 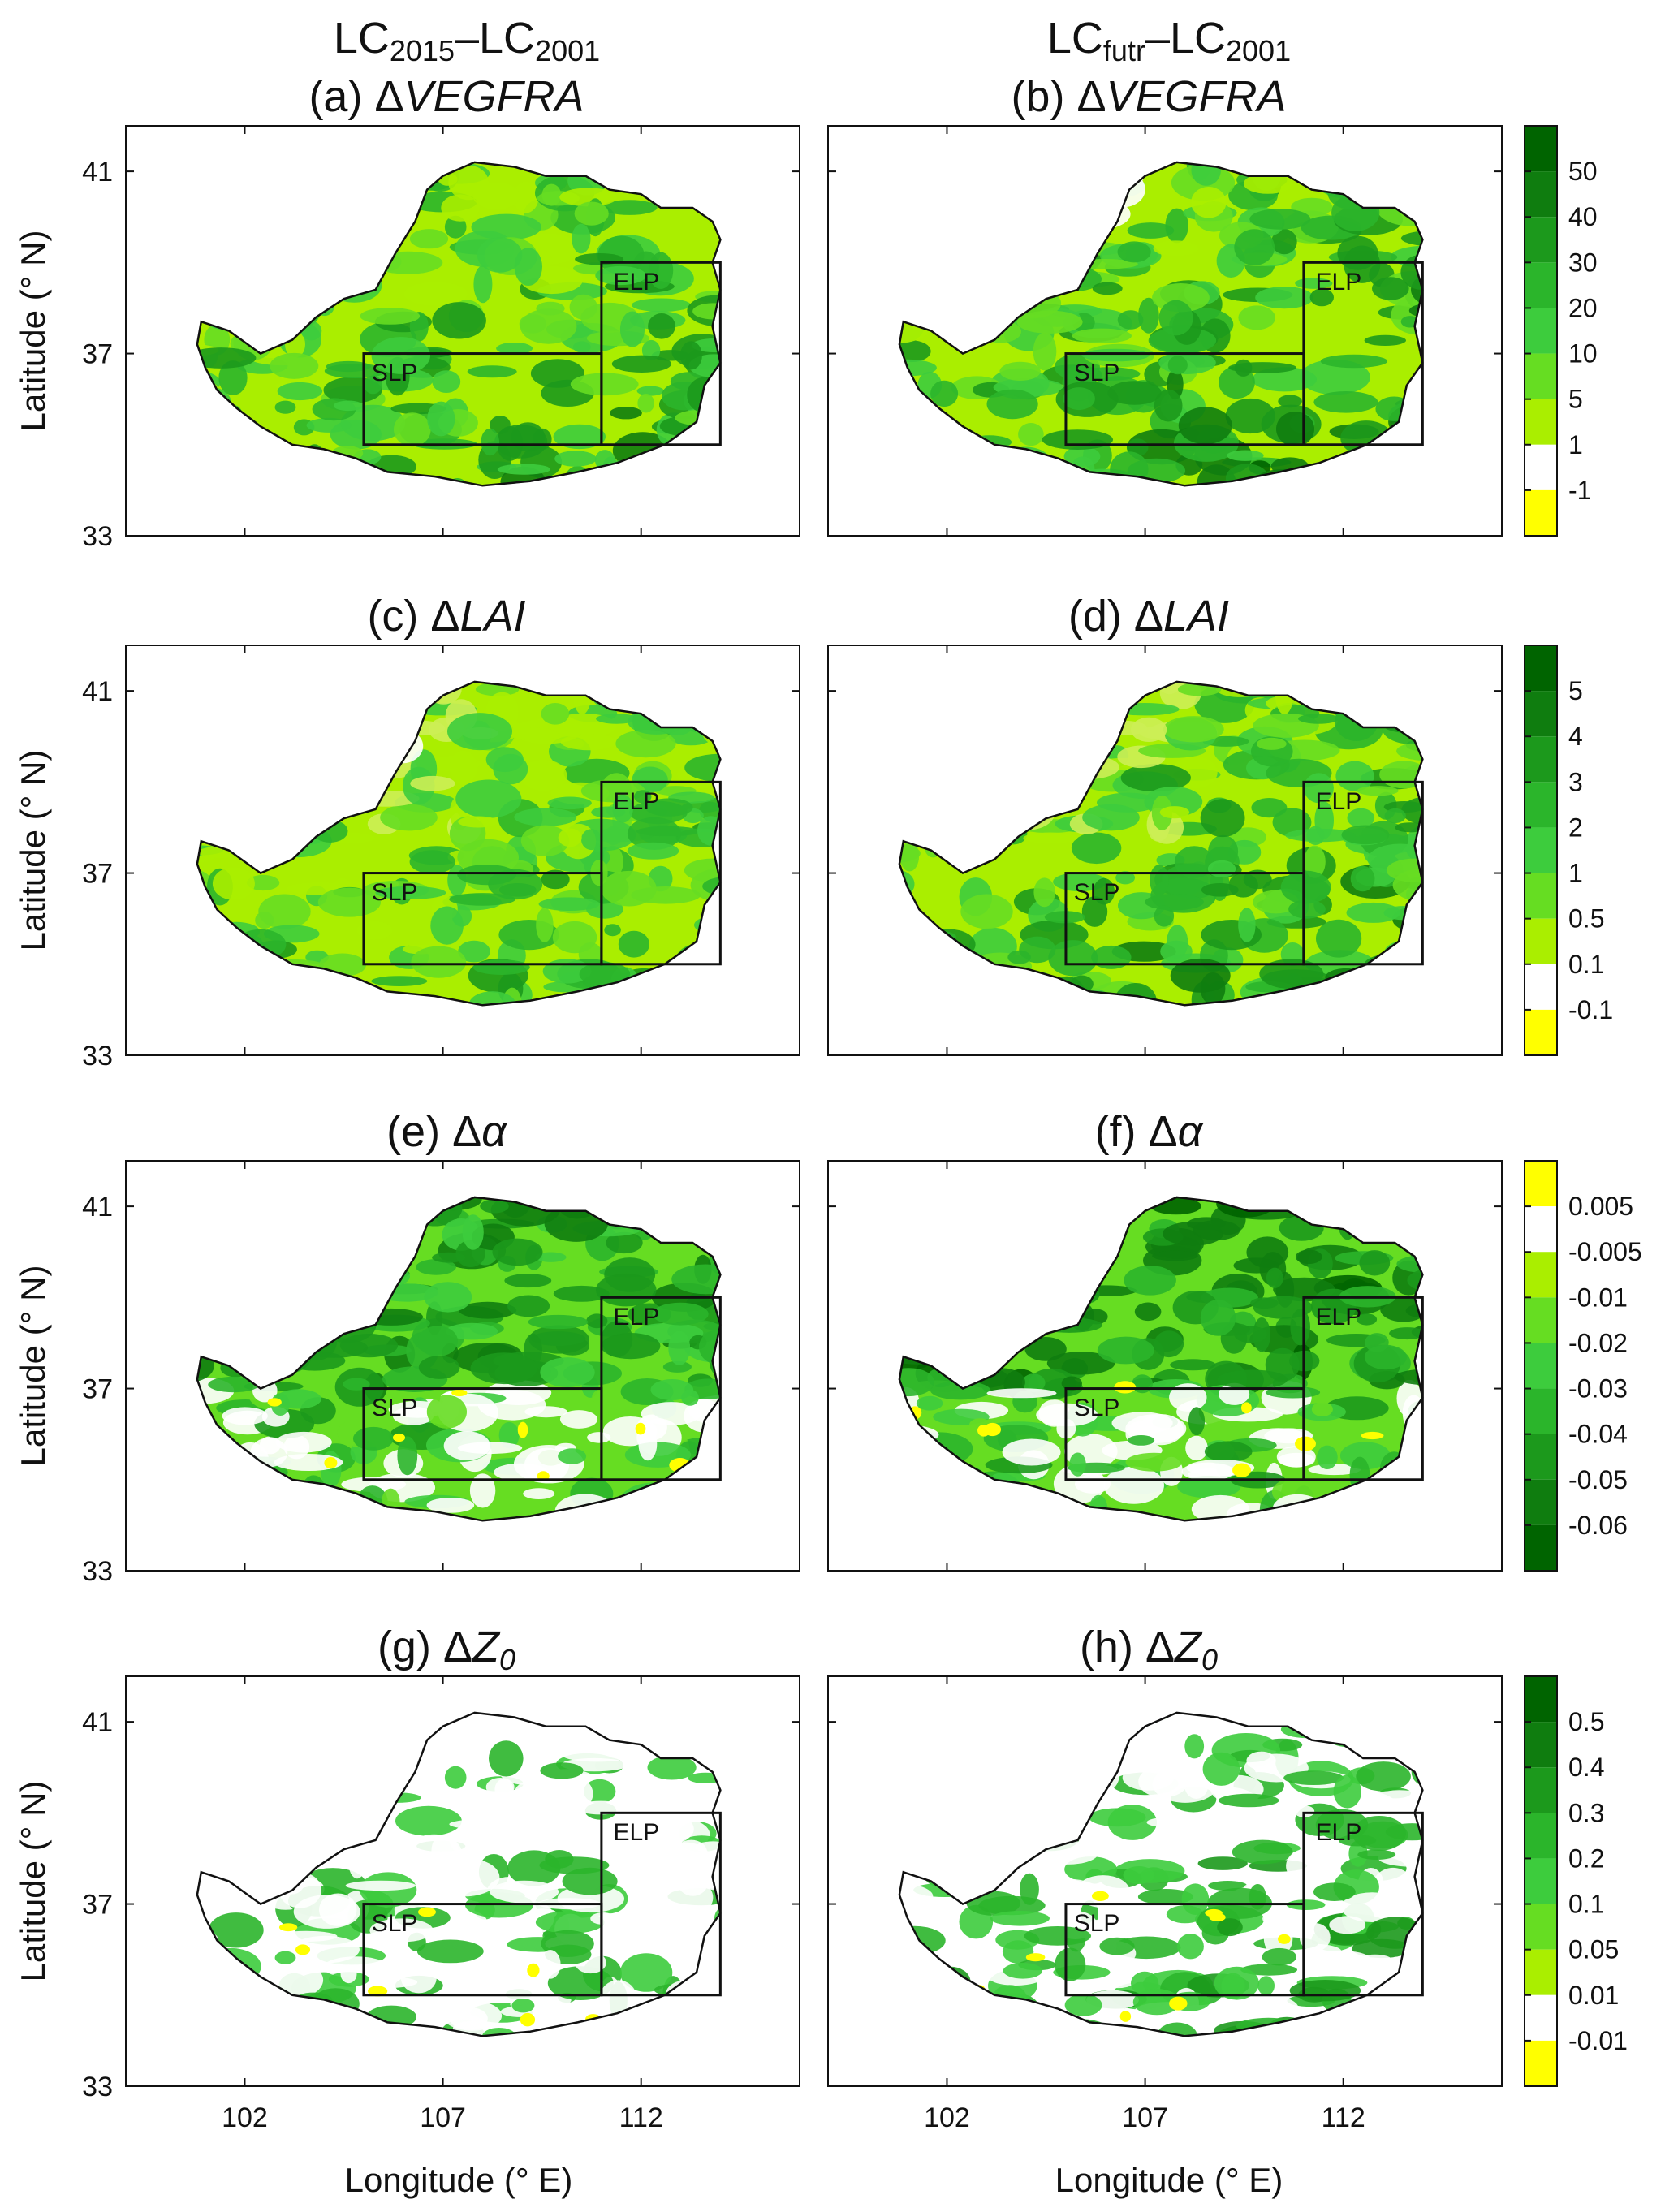 I want to click on colorbar-label: 3, so click(x=1575, y=781).